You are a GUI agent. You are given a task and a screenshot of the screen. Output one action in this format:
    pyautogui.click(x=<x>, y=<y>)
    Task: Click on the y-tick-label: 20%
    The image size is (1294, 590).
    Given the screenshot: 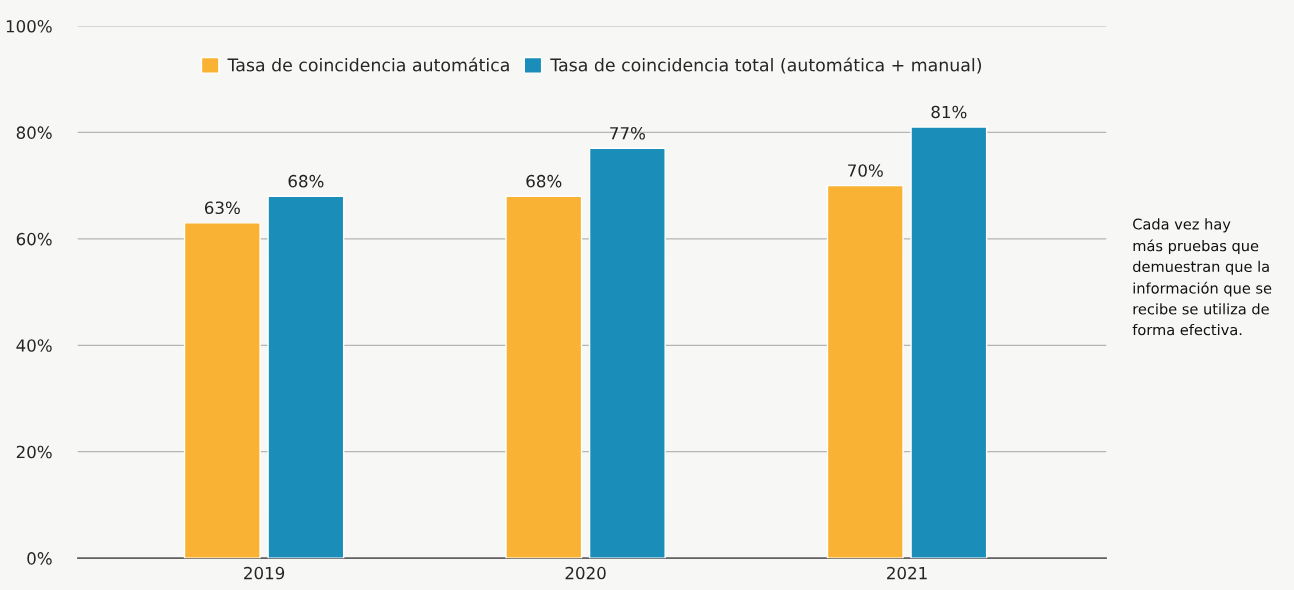 What is the action you would take?
    pyautogui.click(x=34, y=452)
    